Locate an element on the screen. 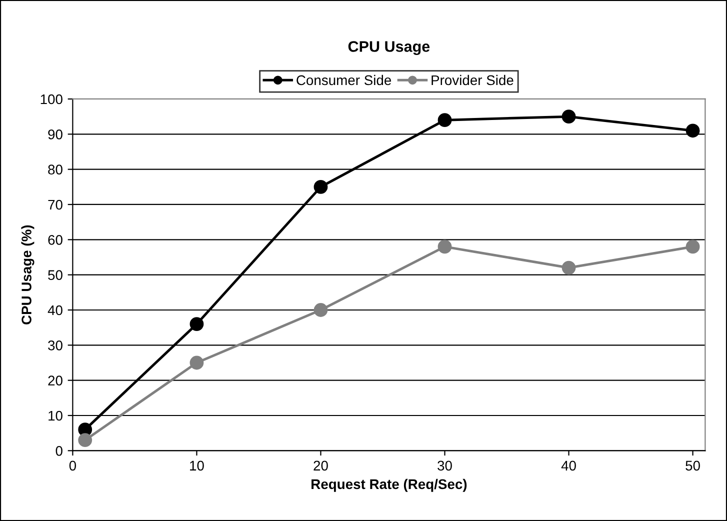  y-tick-label: 70 is located at coordinates (55, 205).